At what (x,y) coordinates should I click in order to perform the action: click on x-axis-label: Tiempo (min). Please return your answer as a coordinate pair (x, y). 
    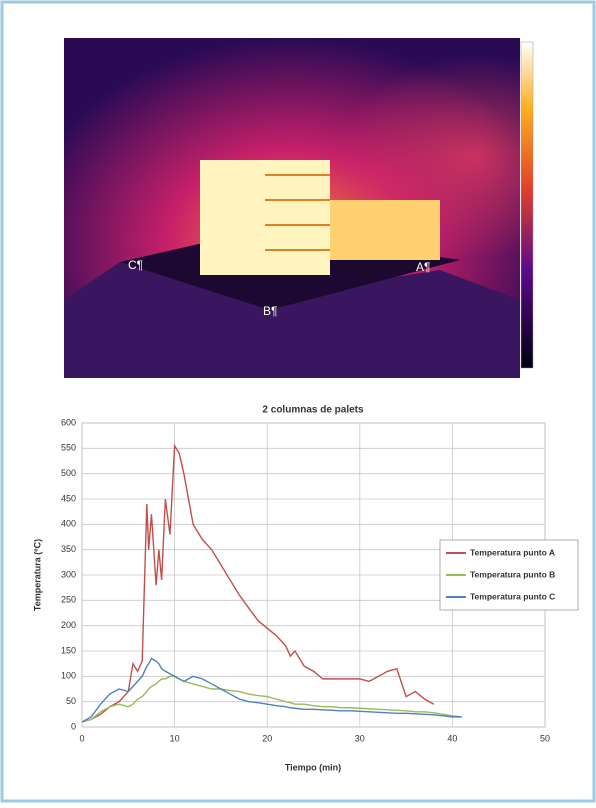
    Looking at the image, I should click on (313, 767).